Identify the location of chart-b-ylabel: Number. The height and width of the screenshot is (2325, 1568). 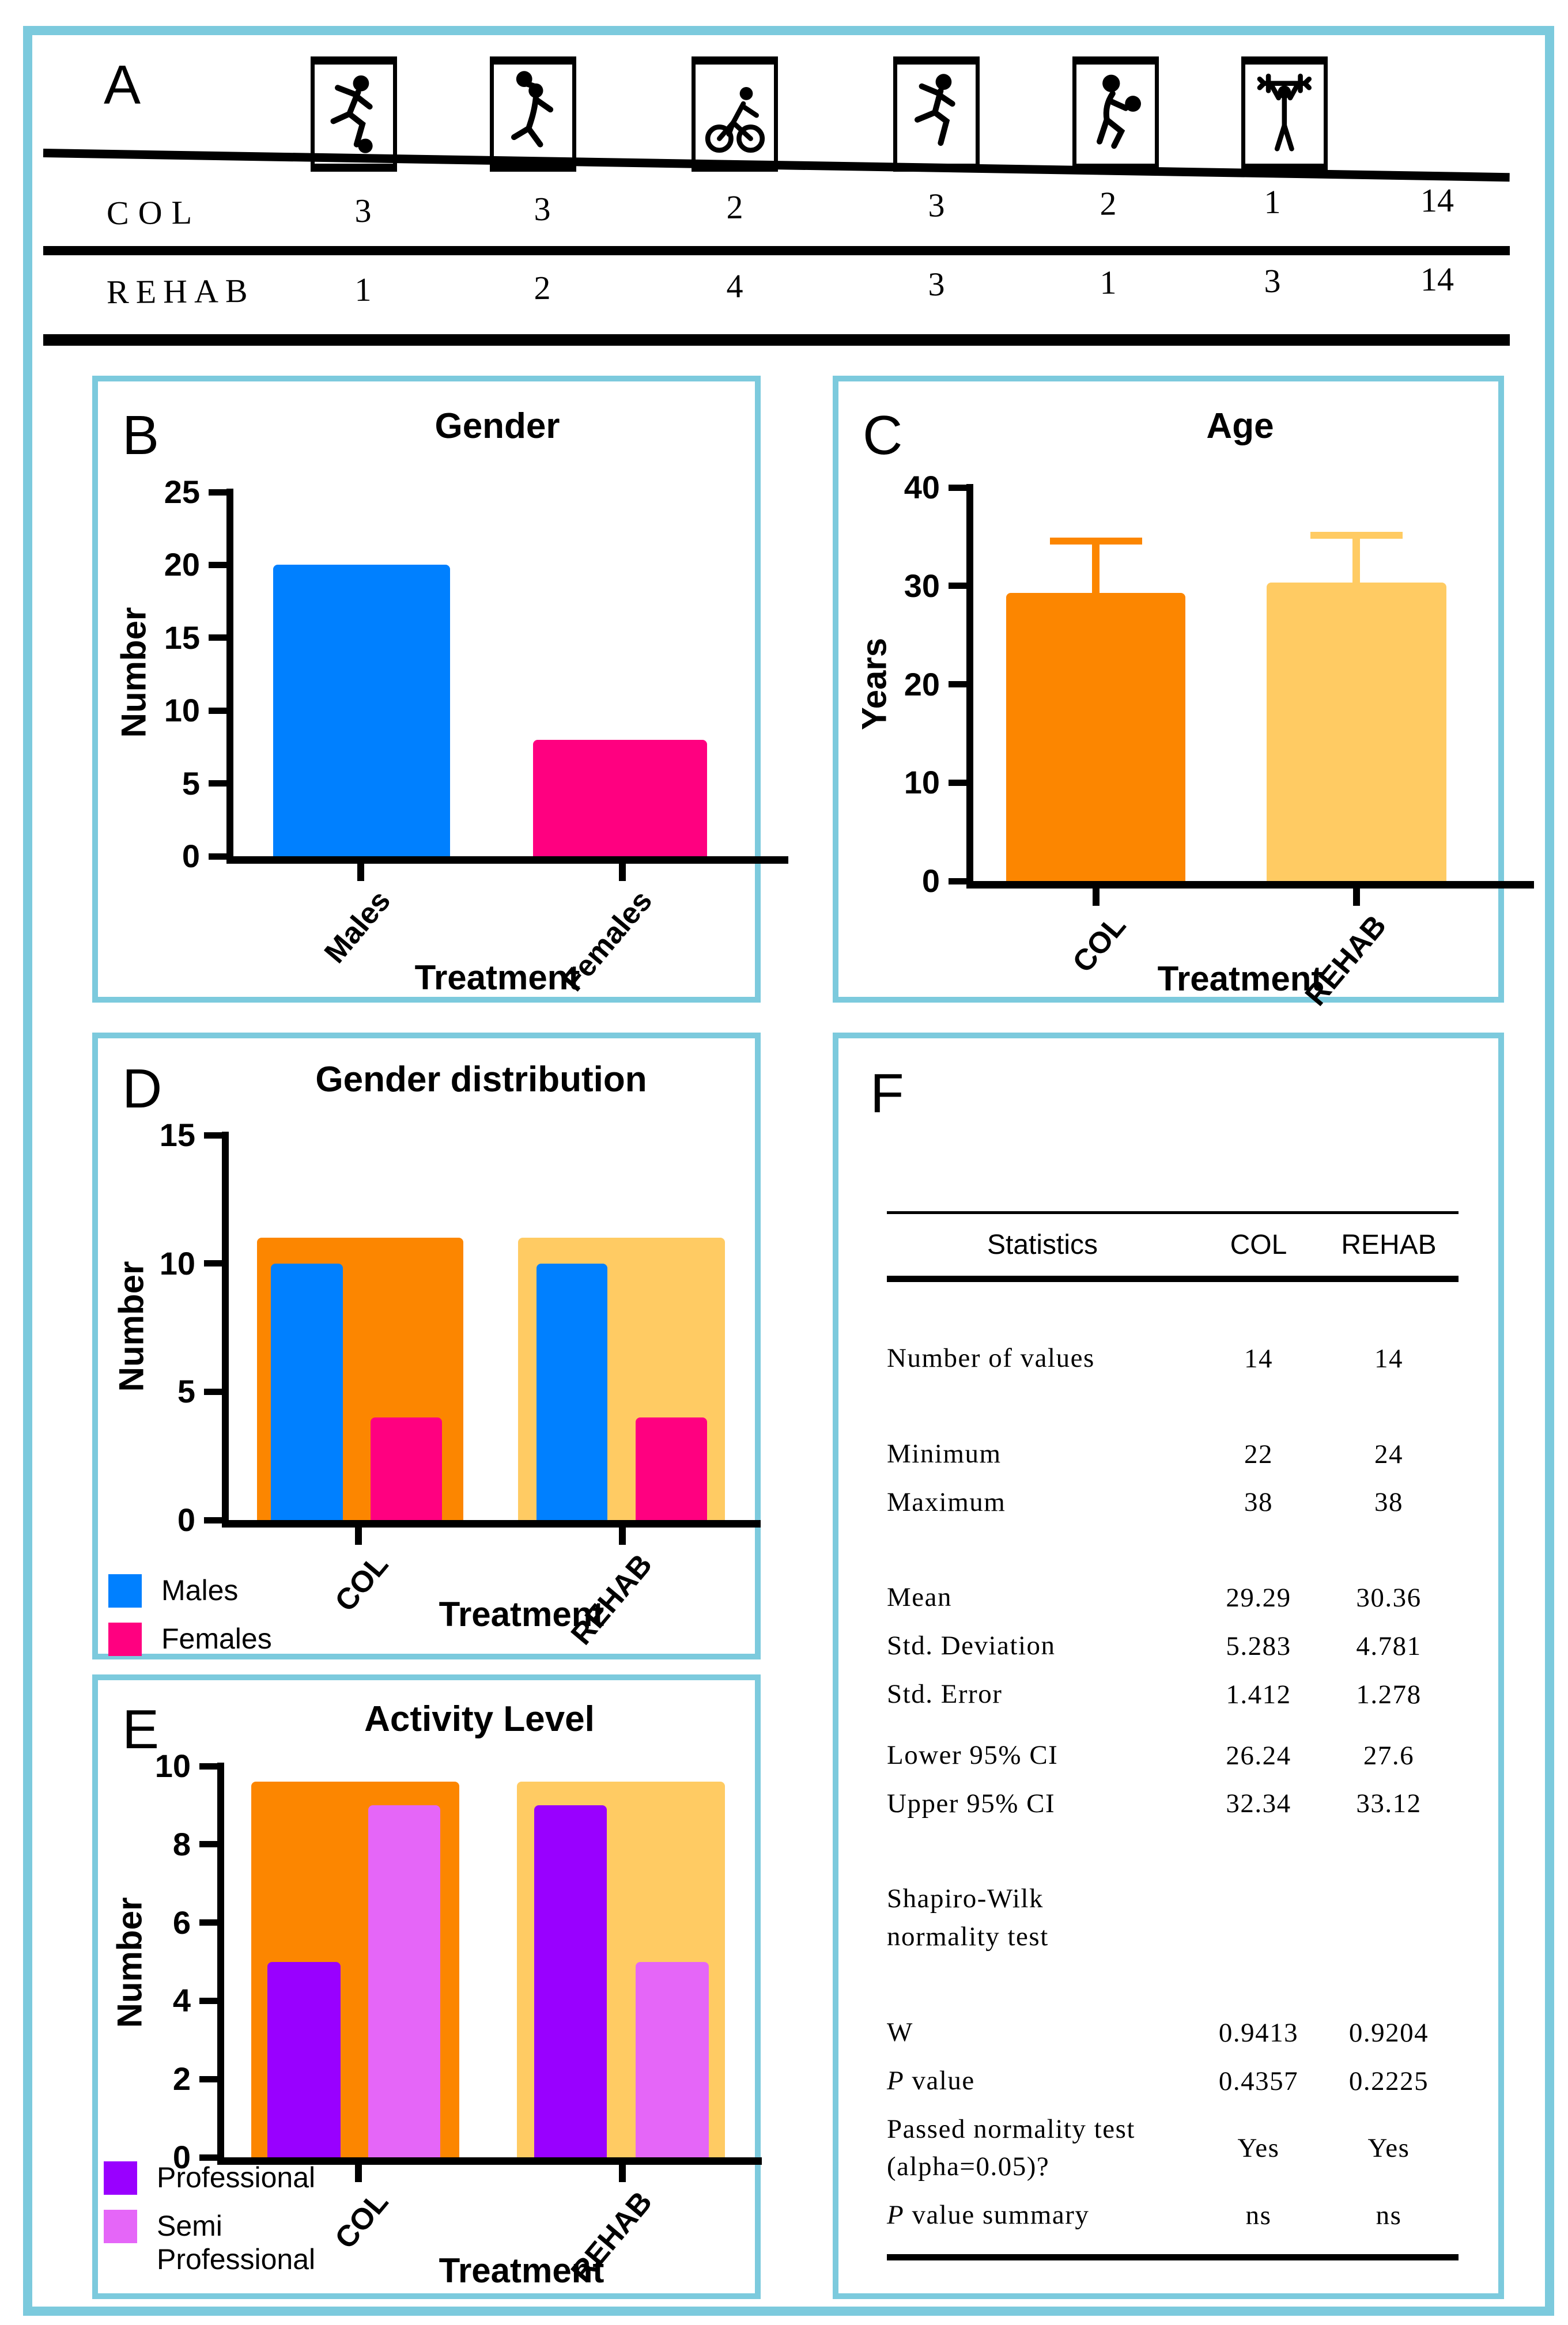
(133, 672).